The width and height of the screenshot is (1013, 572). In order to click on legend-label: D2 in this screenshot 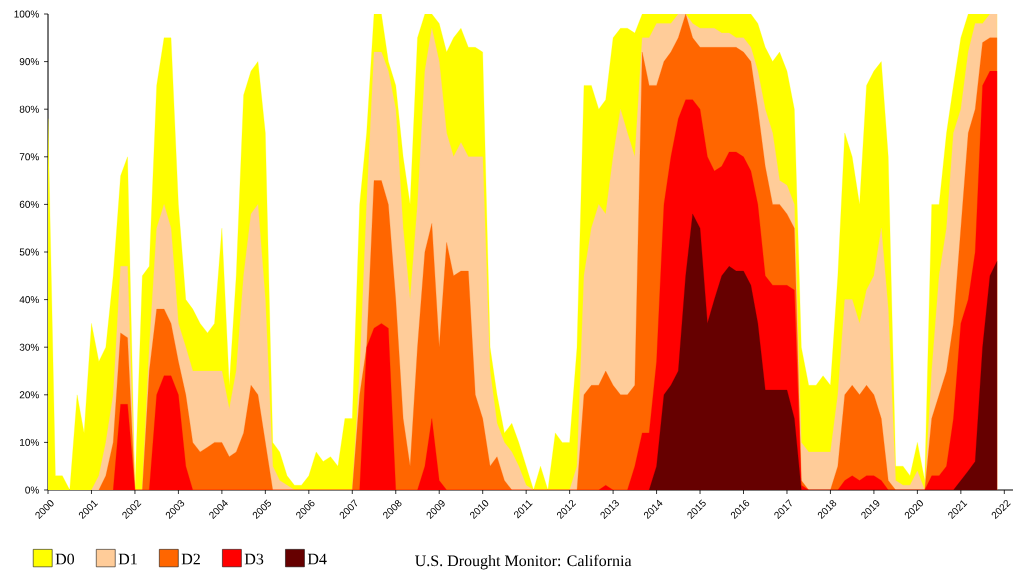, I will do `click(190, 559)`.